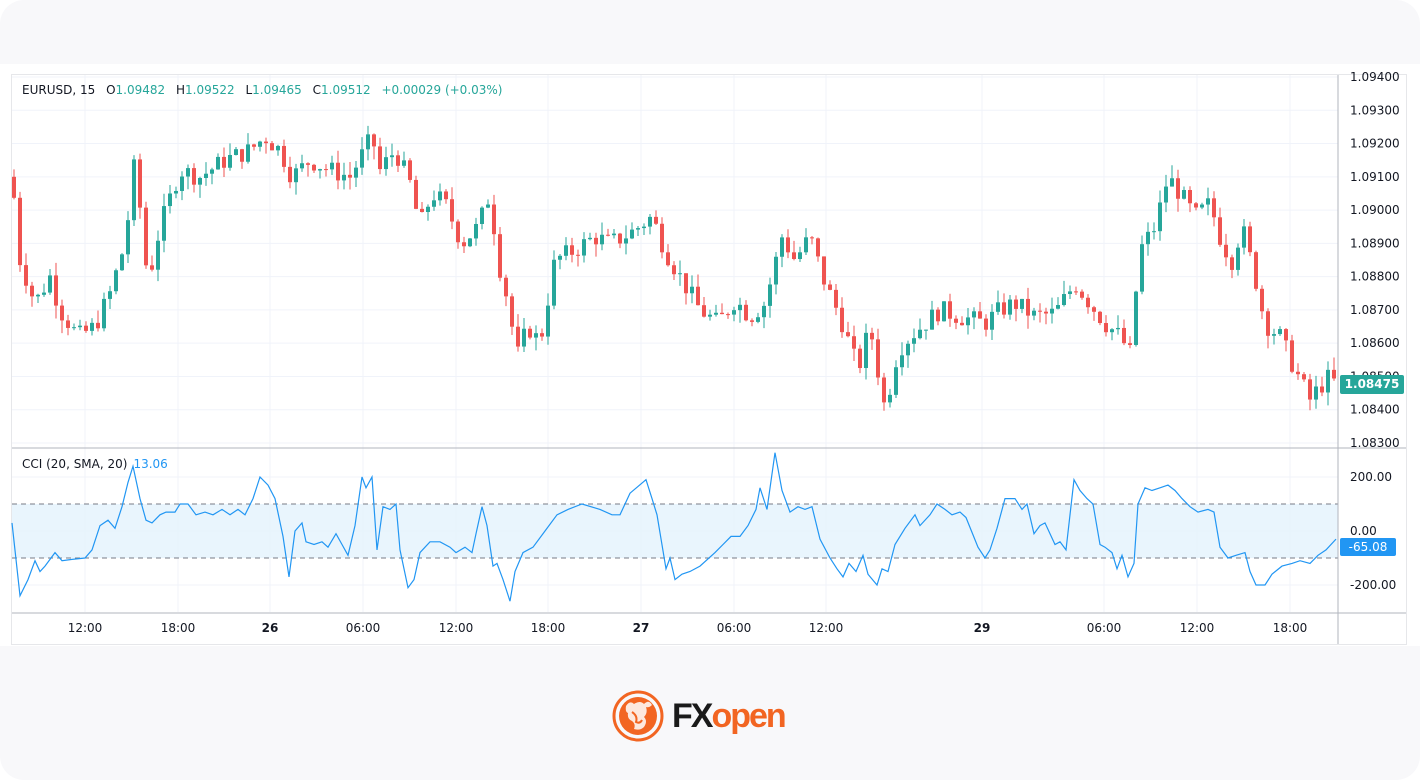 Image resolution: width=1420 pixels, height=780 pixels. Describe the element at coordinates (1375, 144) in the screenshot. I see `svg-text: 1.09200` at that location.